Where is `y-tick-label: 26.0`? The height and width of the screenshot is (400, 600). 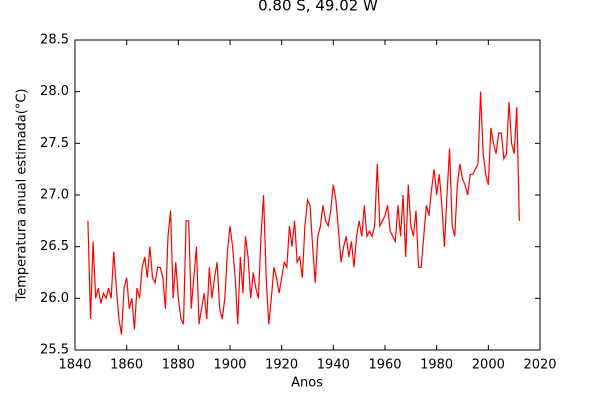
y-tick-label: 26.0 is located at coordinates (54, 298).